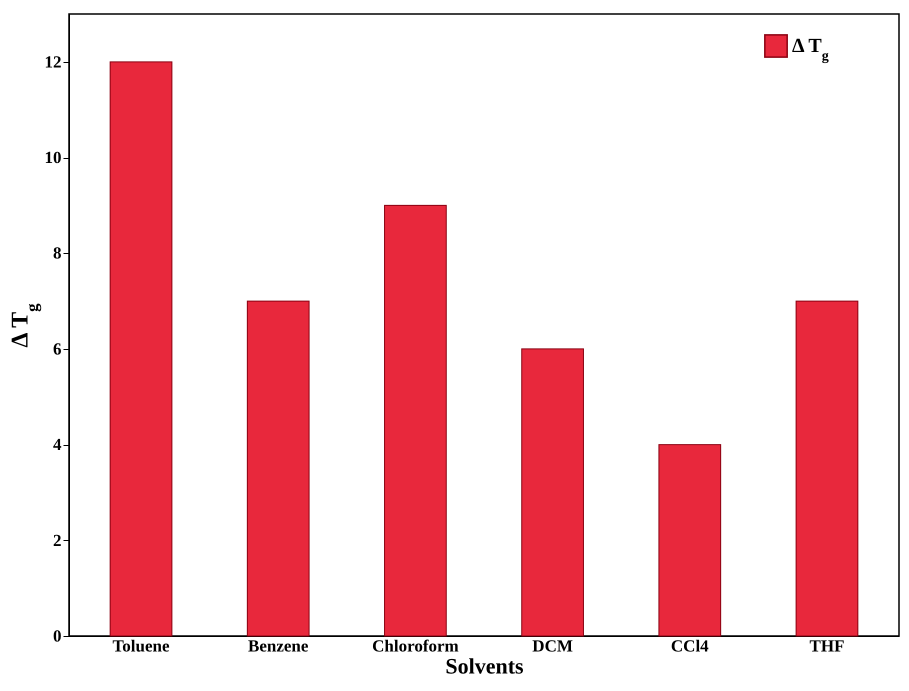 The image size is (909, 691). I want to click on x-tick-label: THF, so click(827, 646).